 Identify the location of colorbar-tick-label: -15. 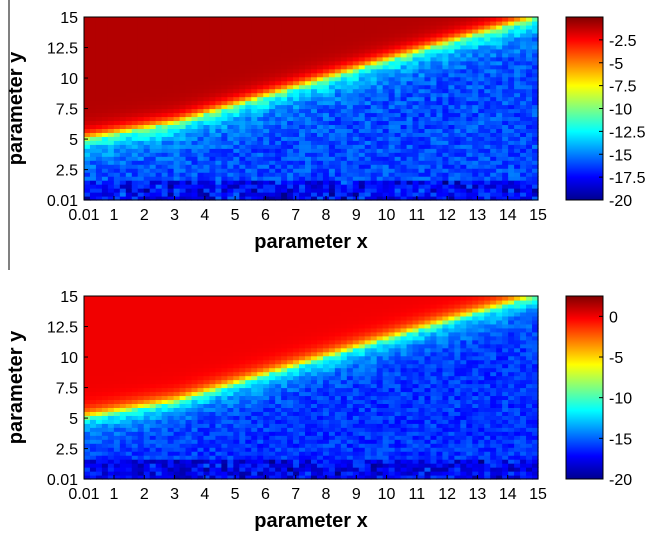
(620, 155).